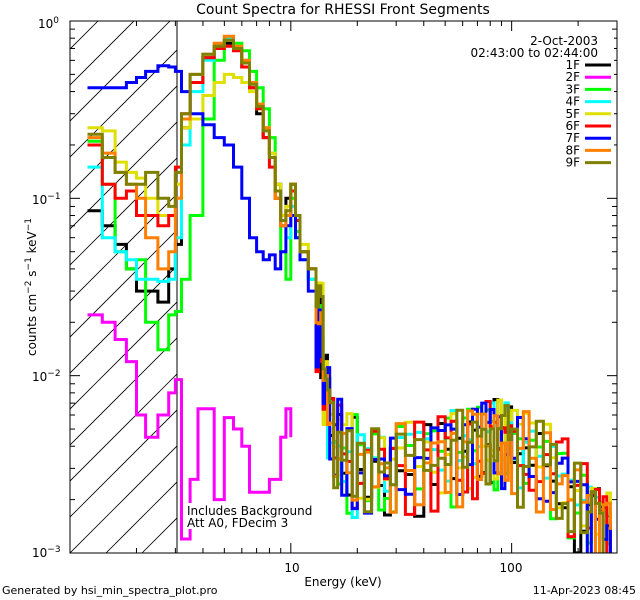 The width and height of the screenshot is (640, 600). What do you see at coordinates (572, 77) in the screenshot?
I see `legend-label: 2F` at bounding box center [572, 77].